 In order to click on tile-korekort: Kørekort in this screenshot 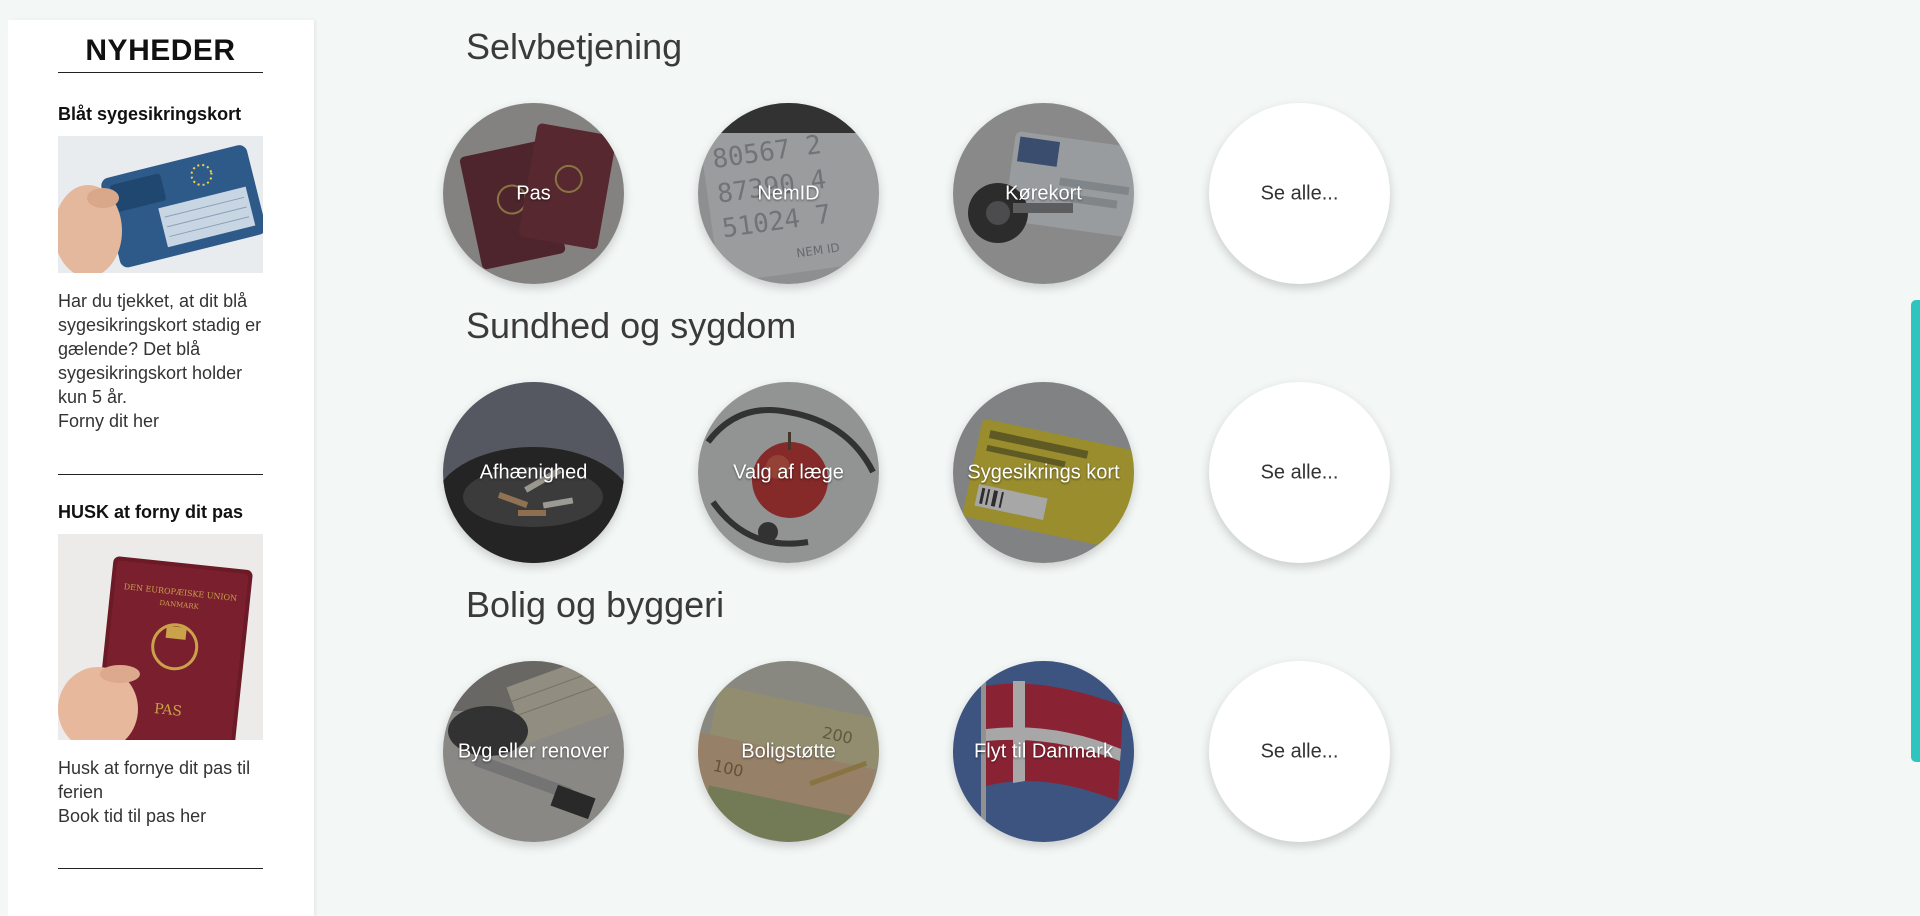, I will do `click(1043, 193)`.